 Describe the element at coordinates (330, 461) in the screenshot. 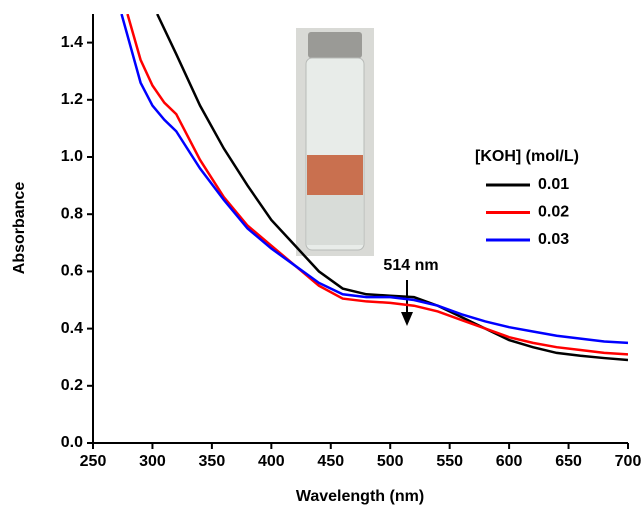

I see `x-tick-label: 450` at that location.